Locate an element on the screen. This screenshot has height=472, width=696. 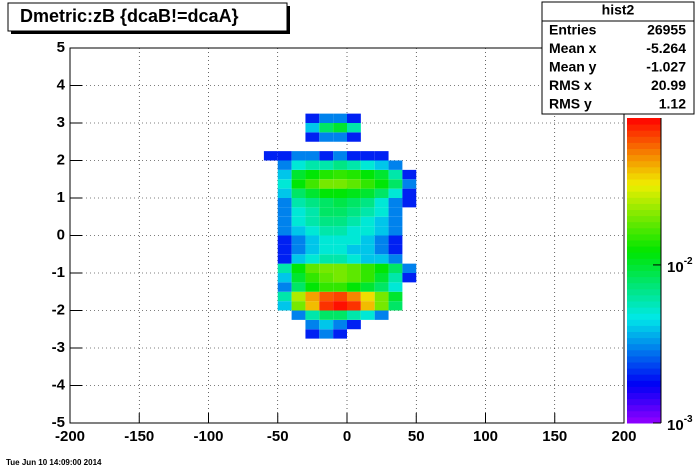
y-tick-label: -1 is located at coordinates (58, 272).